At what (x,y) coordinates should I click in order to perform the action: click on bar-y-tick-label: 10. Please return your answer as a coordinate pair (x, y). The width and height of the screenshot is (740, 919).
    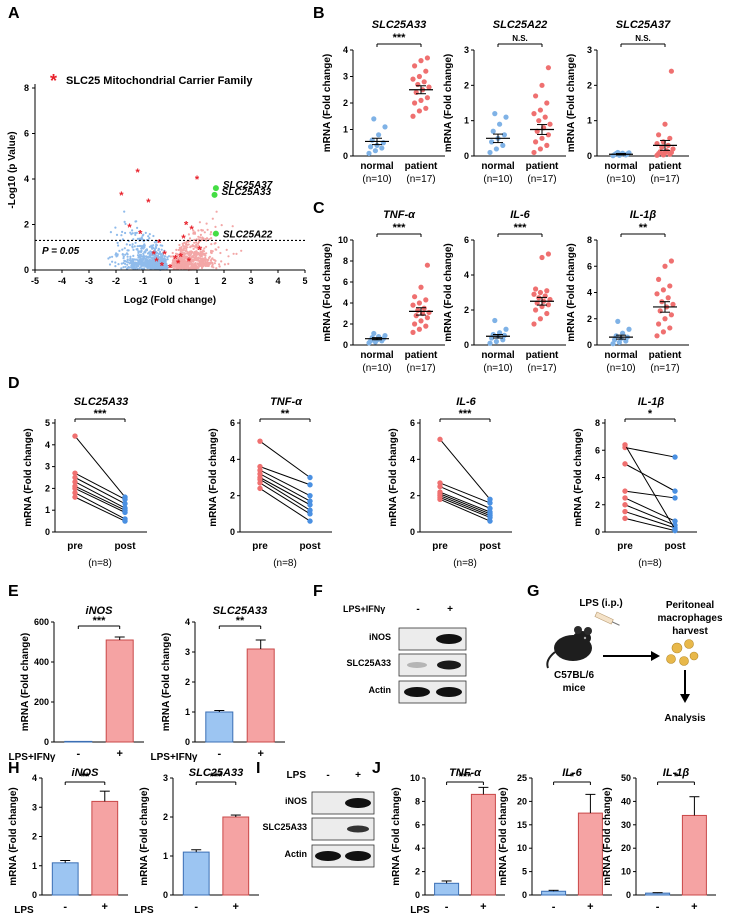
    Looking at the image, I should click on (626, 872).